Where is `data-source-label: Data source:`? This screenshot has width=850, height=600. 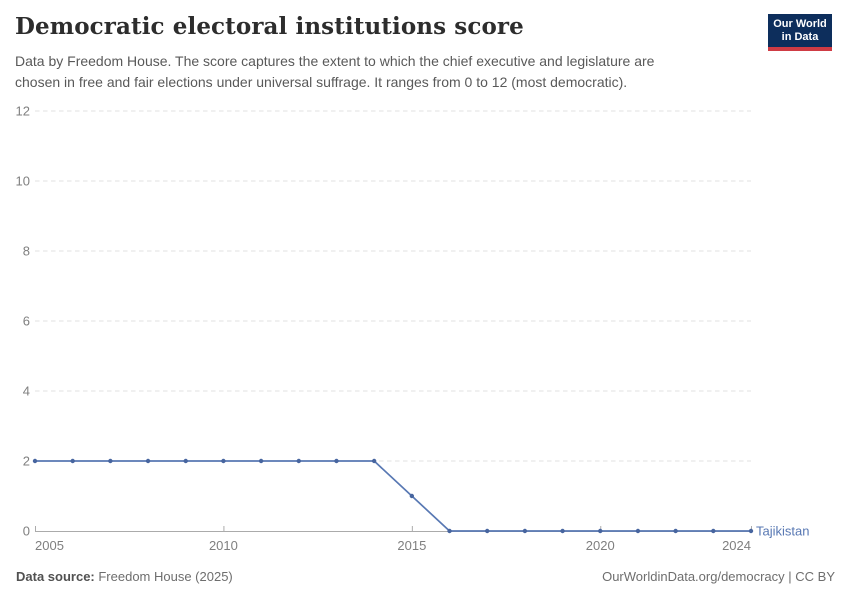
data-source-label: Data source: is located at coordinates (55, 576).